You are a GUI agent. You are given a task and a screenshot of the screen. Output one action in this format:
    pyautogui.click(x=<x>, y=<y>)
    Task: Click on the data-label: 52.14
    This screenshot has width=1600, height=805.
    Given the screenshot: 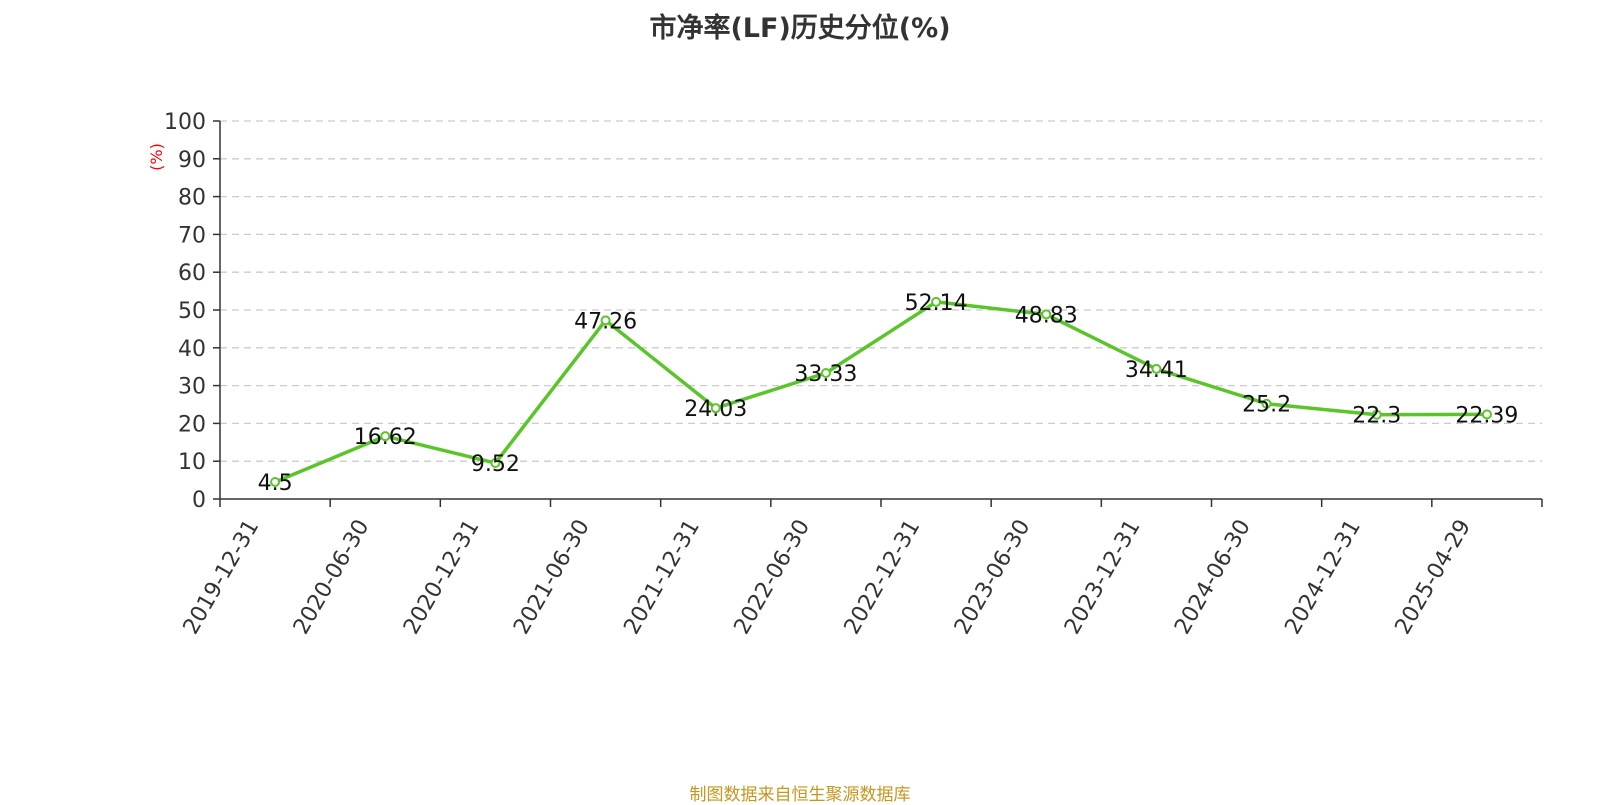 What is the action you would take?
    pyautogui.click(x=936, y=303)
    